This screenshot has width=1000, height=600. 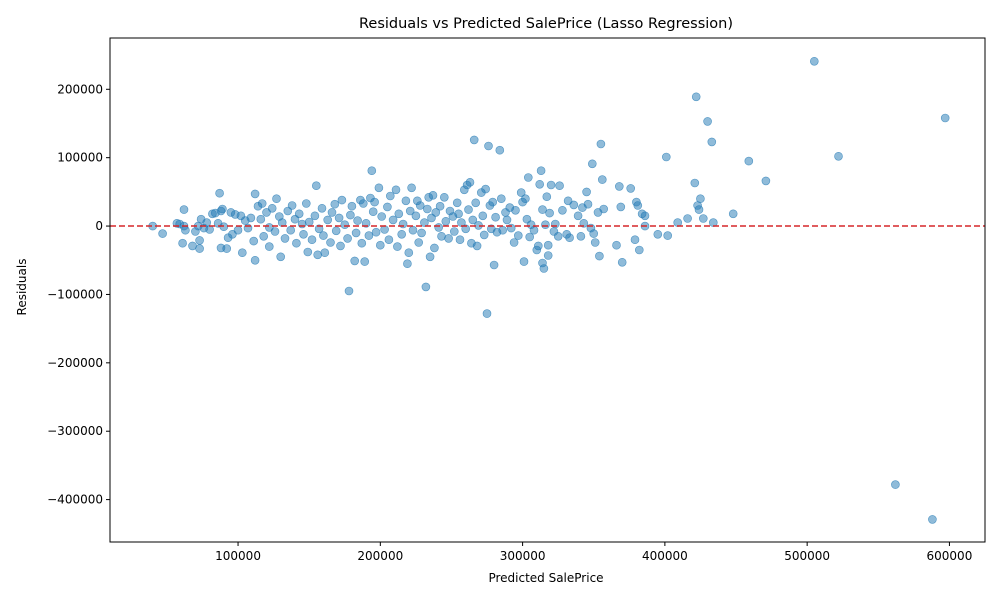 What do you see at coordinates (545, 578) in the screenshot?
I see `x-axis-title: Predicted SalePrice` at bounding box center [545, 578].